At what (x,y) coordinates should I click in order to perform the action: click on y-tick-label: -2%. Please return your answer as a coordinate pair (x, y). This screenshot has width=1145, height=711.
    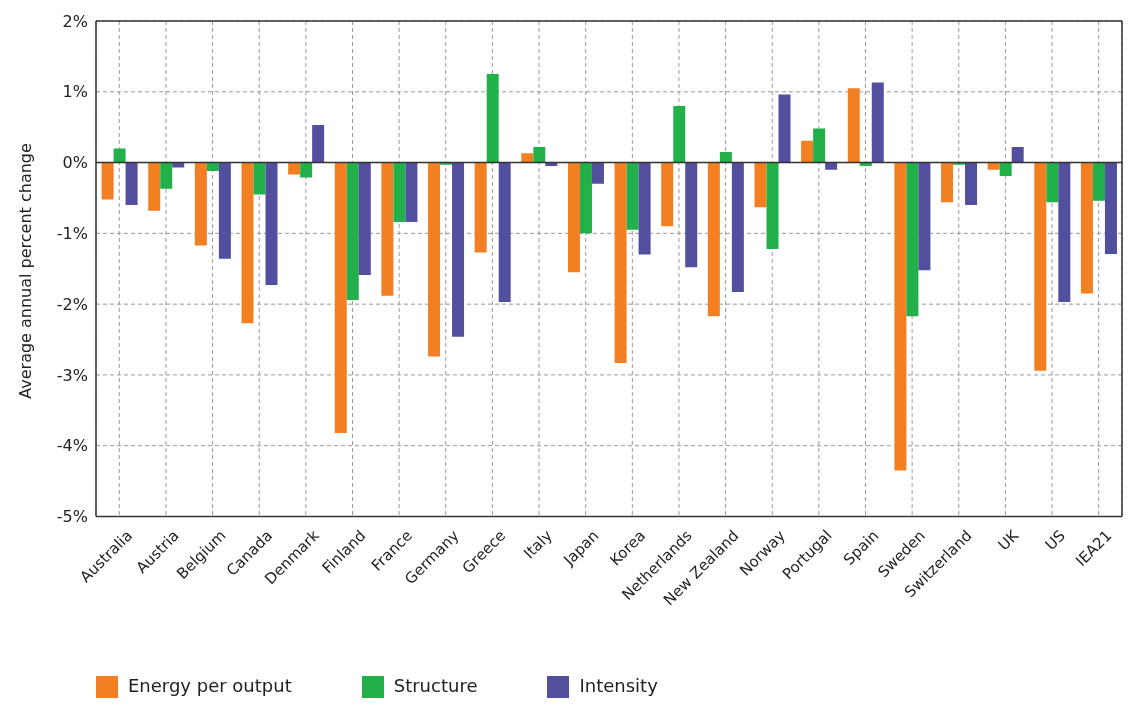
    Looking at the image, I should click on (72, 304).